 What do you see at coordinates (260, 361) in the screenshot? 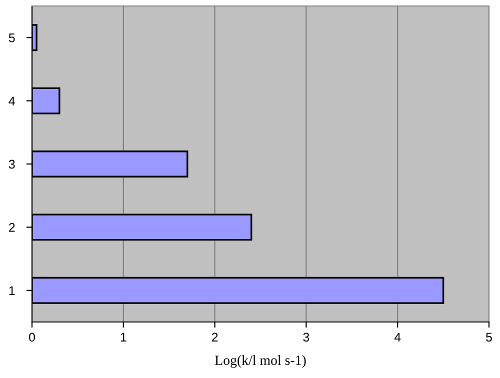
I see `x-axis-title: Log(k/l mol s-1)` at bounding box center [260, 361].